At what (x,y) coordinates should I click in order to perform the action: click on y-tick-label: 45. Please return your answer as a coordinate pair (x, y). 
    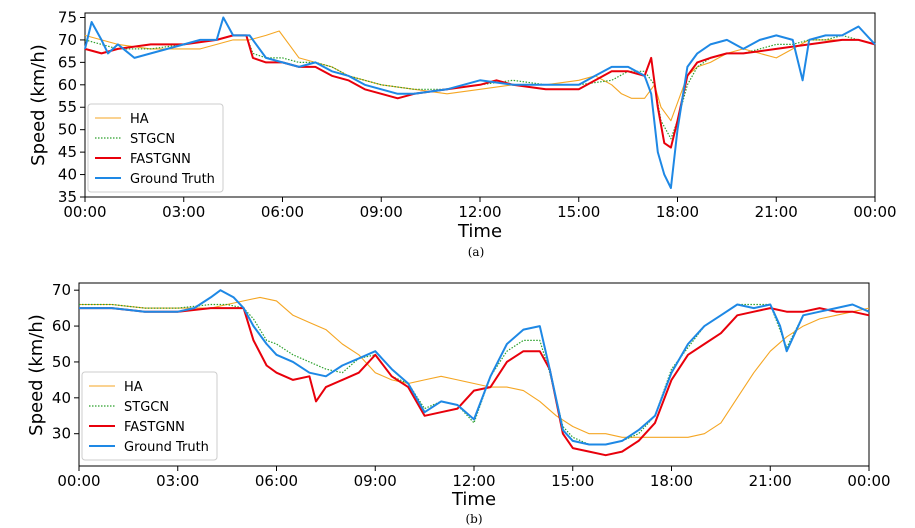
    Looking at the image, I should click on (67, 152).